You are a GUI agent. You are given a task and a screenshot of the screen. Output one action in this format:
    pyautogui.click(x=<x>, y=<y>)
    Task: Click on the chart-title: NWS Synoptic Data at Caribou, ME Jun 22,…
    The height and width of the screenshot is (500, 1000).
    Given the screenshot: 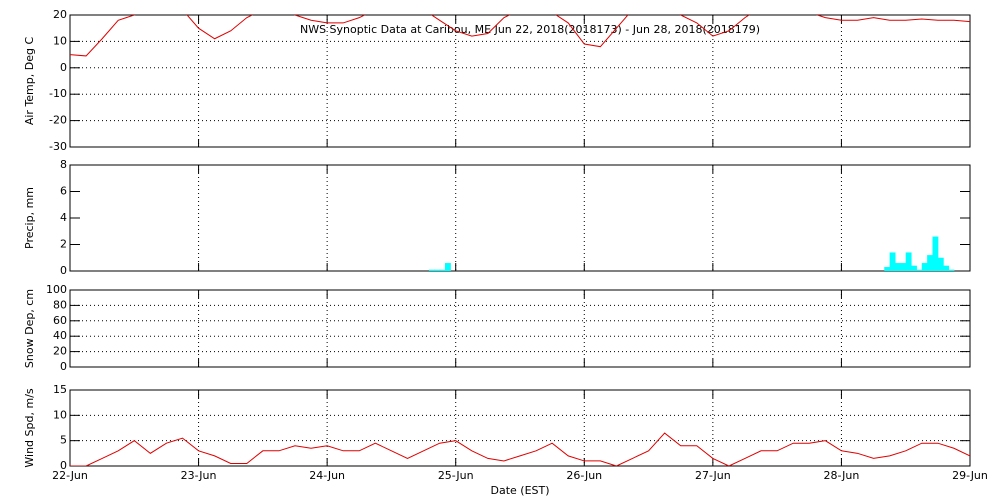 What is the action you would take?
    pyautogui.click(x=530, y=29)
    